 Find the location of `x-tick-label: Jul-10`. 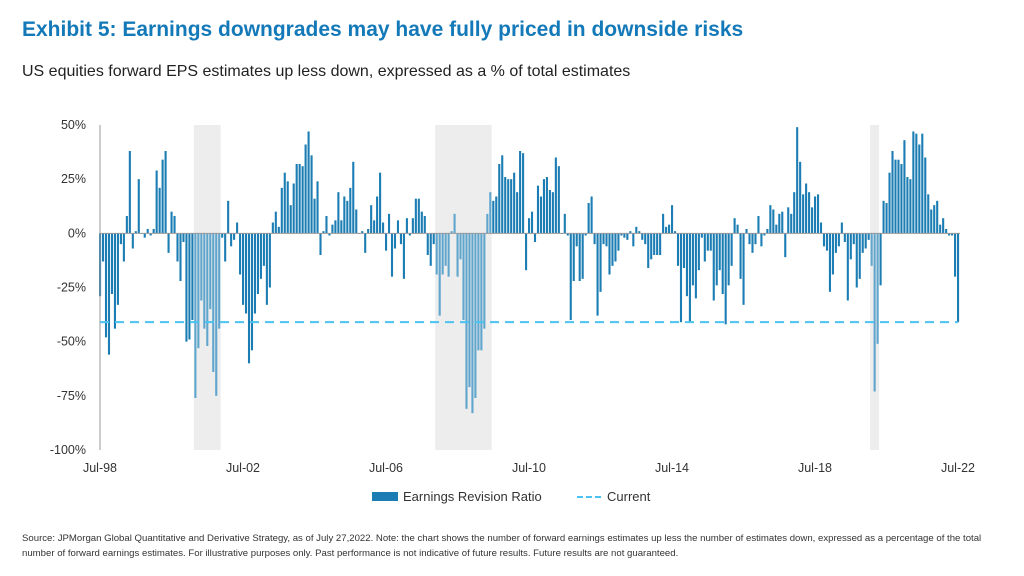

x-tick-label: Jul-10 is located at coordinates (529, 468).